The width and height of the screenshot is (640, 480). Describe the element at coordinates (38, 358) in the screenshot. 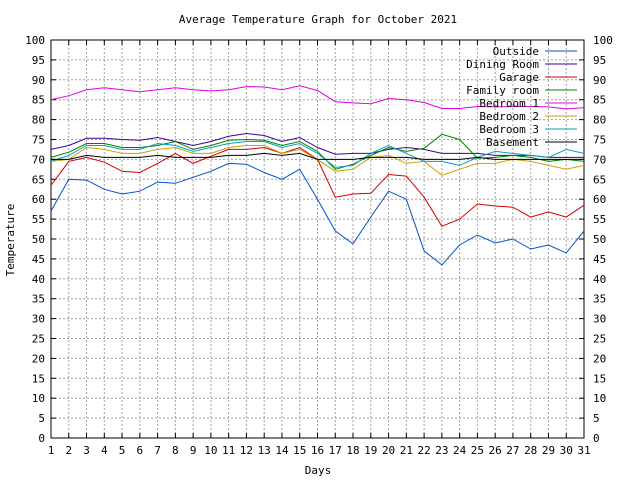

I see `y-tick-label-left: 20` at that location.